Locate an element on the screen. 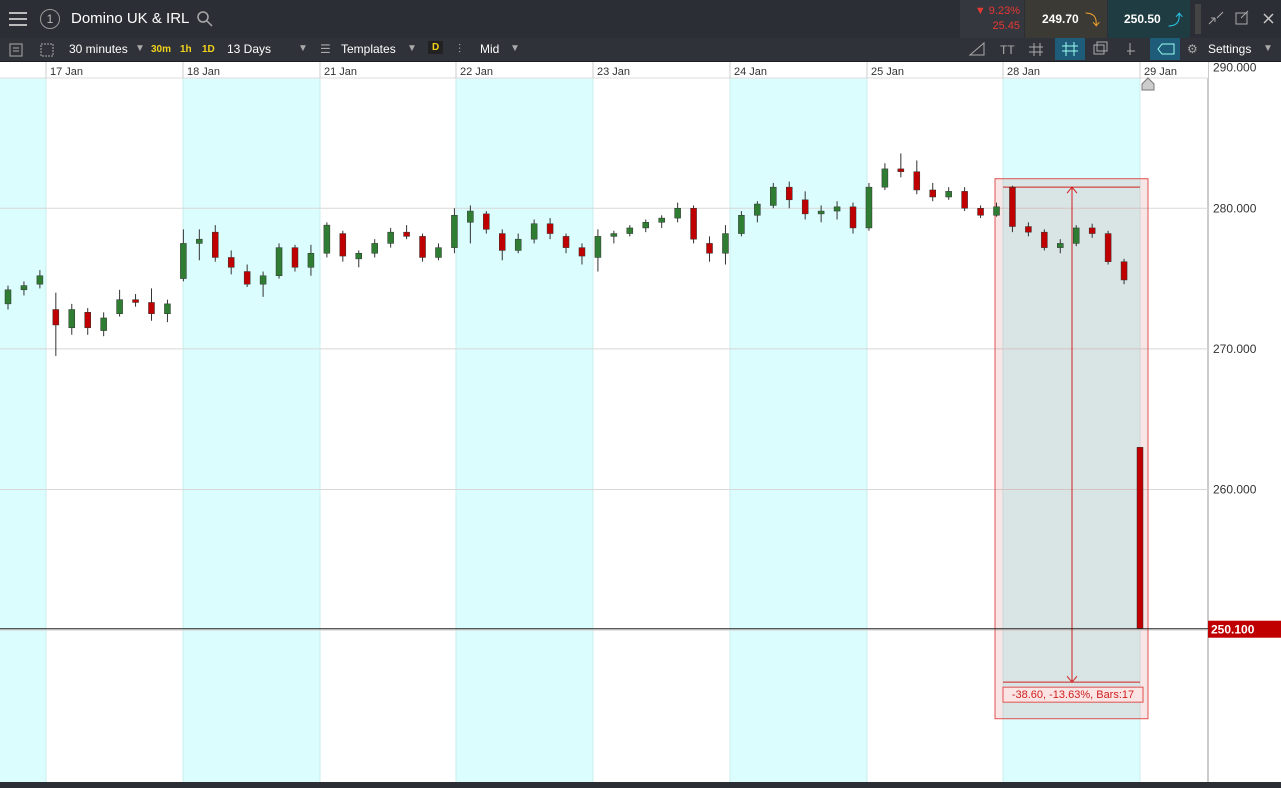 The width and height of the screenshot is (1281, 788). buy-price: 250.50 is located at coordinates (1142, 19).